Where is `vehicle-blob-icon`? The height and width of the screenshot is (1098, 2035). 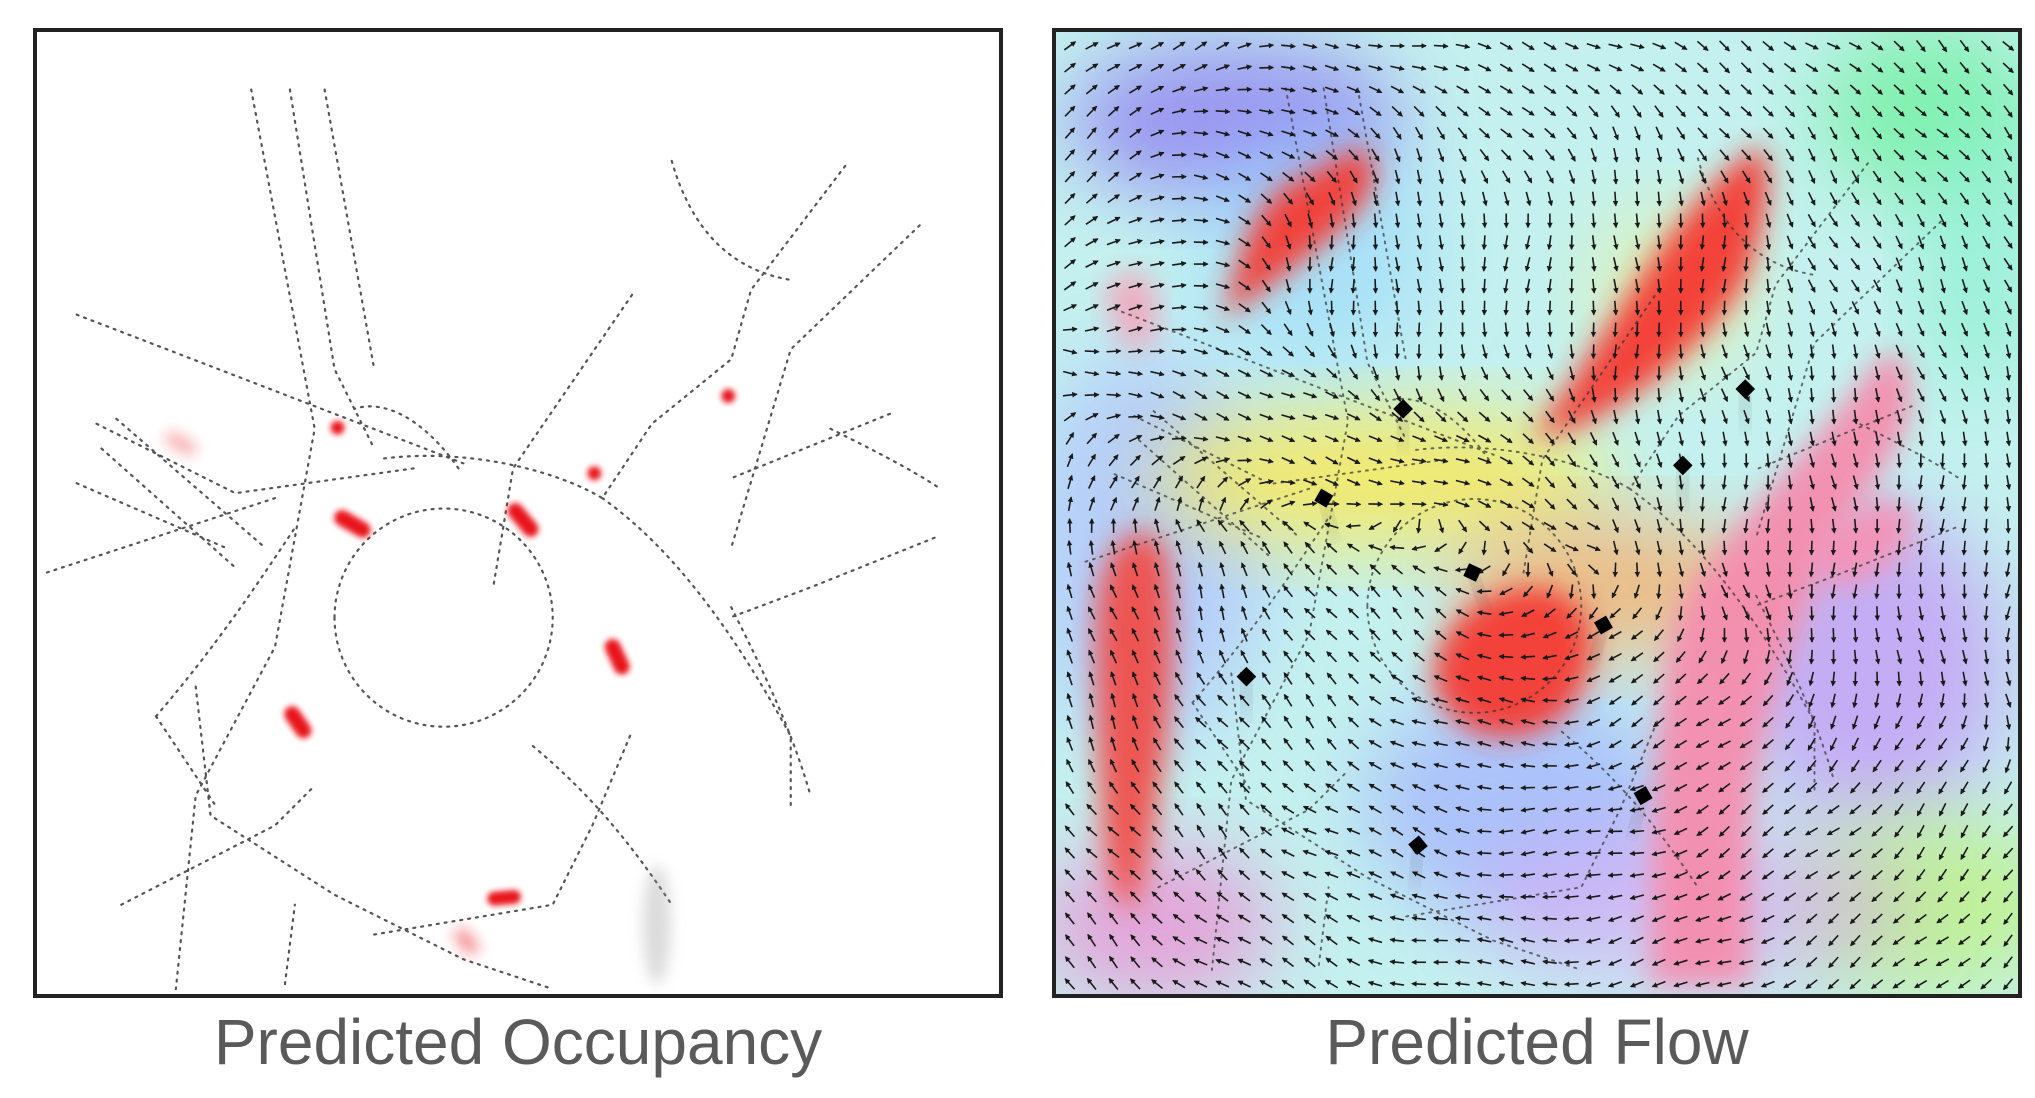 vehicle-blob-icon is located at coordinates (504, 897).